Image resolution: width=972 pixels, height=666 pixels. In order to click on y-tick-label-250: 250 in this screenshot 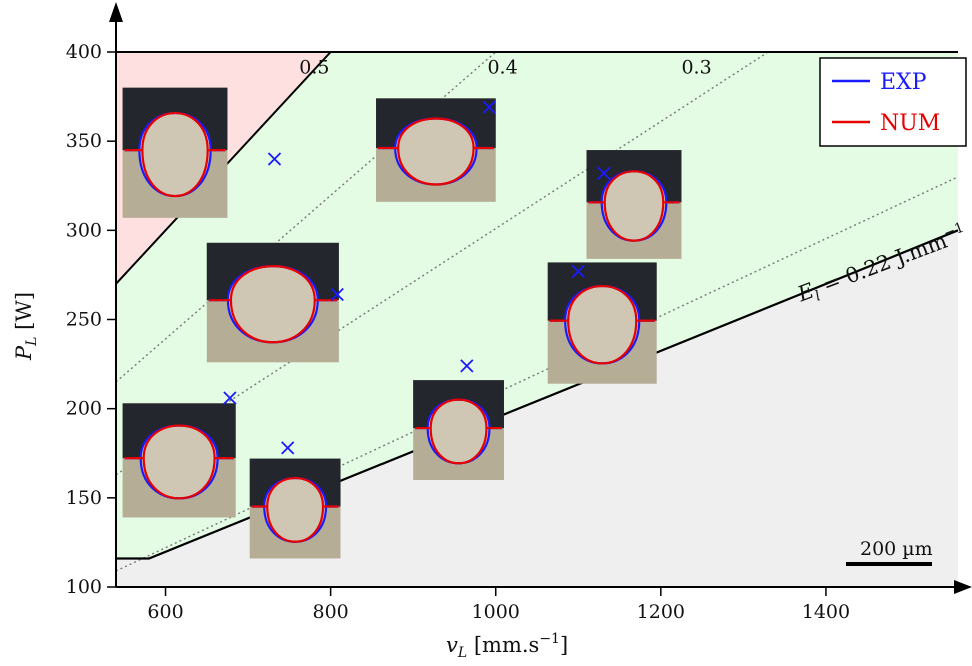, I will do `click(84, 320)`.